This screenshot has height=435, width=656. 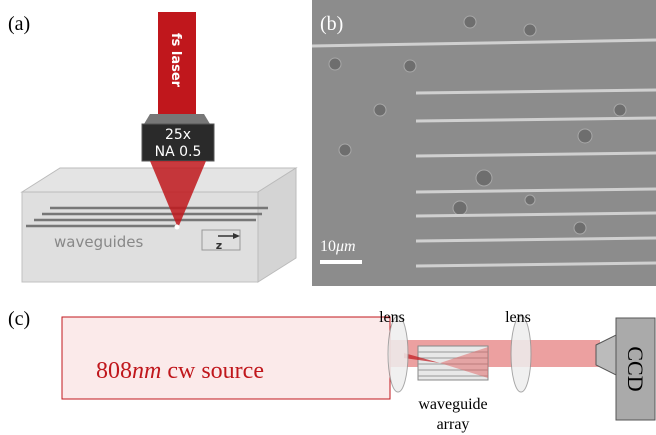 What do you see at coordinates (177, 227) in the screenshot?
I see `focal-spot` at bounding box center [177, 227].